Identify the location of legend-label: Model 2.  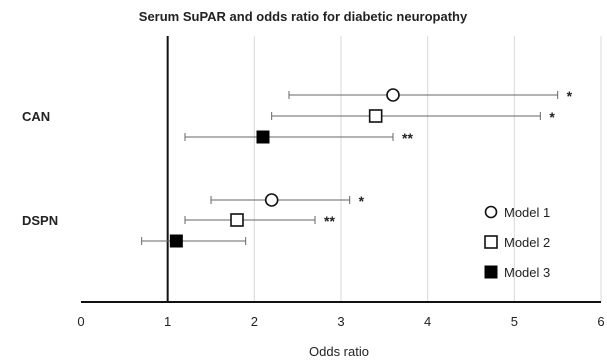
(527, 242).